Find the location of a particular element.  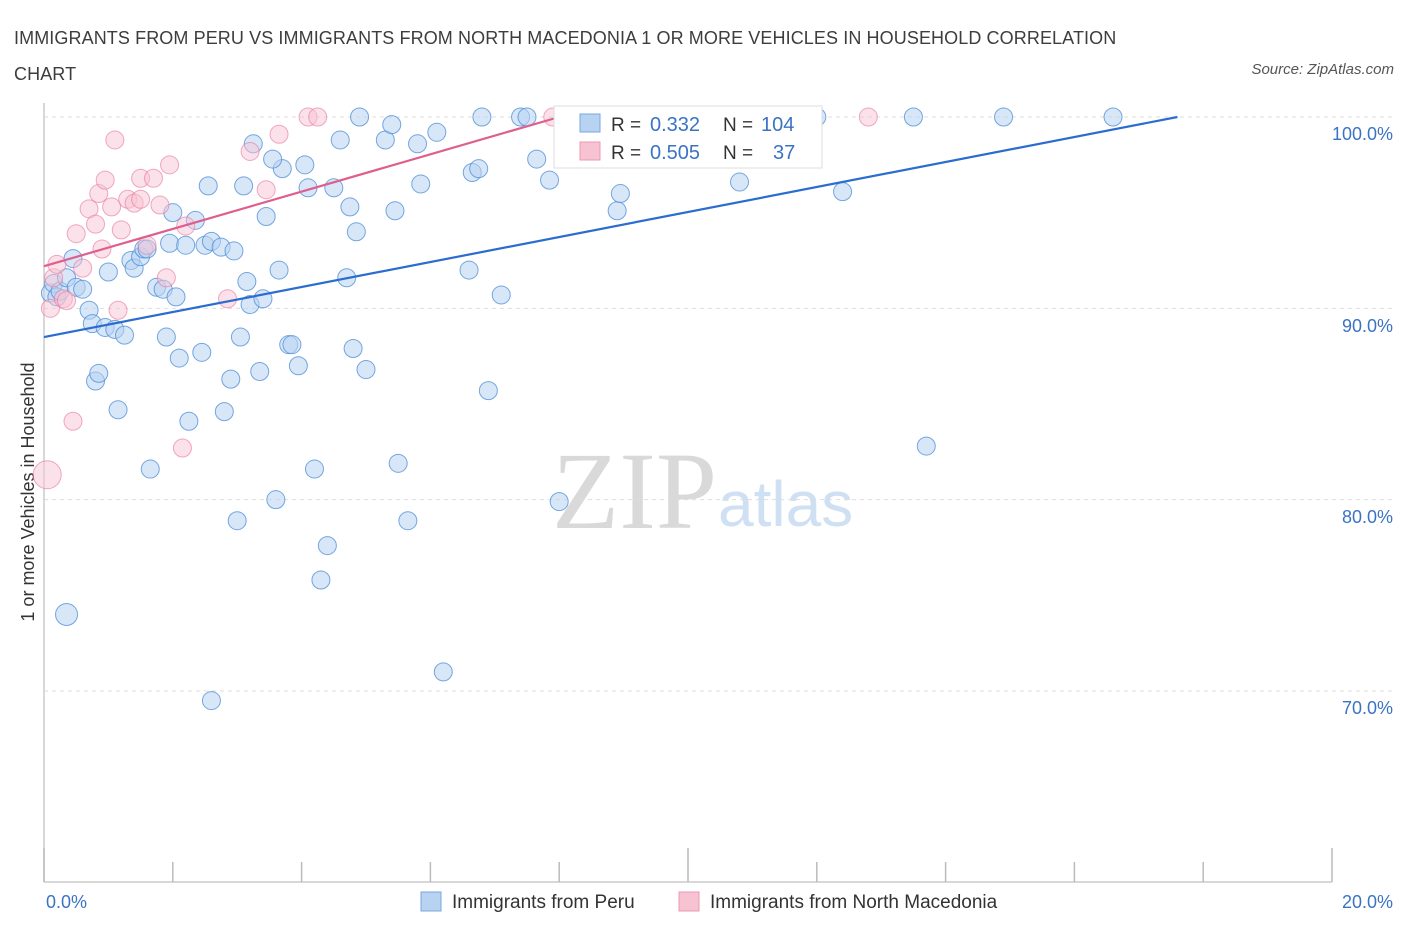

legend-n-label-macedonia: N = is located at coordinates (738, 153).